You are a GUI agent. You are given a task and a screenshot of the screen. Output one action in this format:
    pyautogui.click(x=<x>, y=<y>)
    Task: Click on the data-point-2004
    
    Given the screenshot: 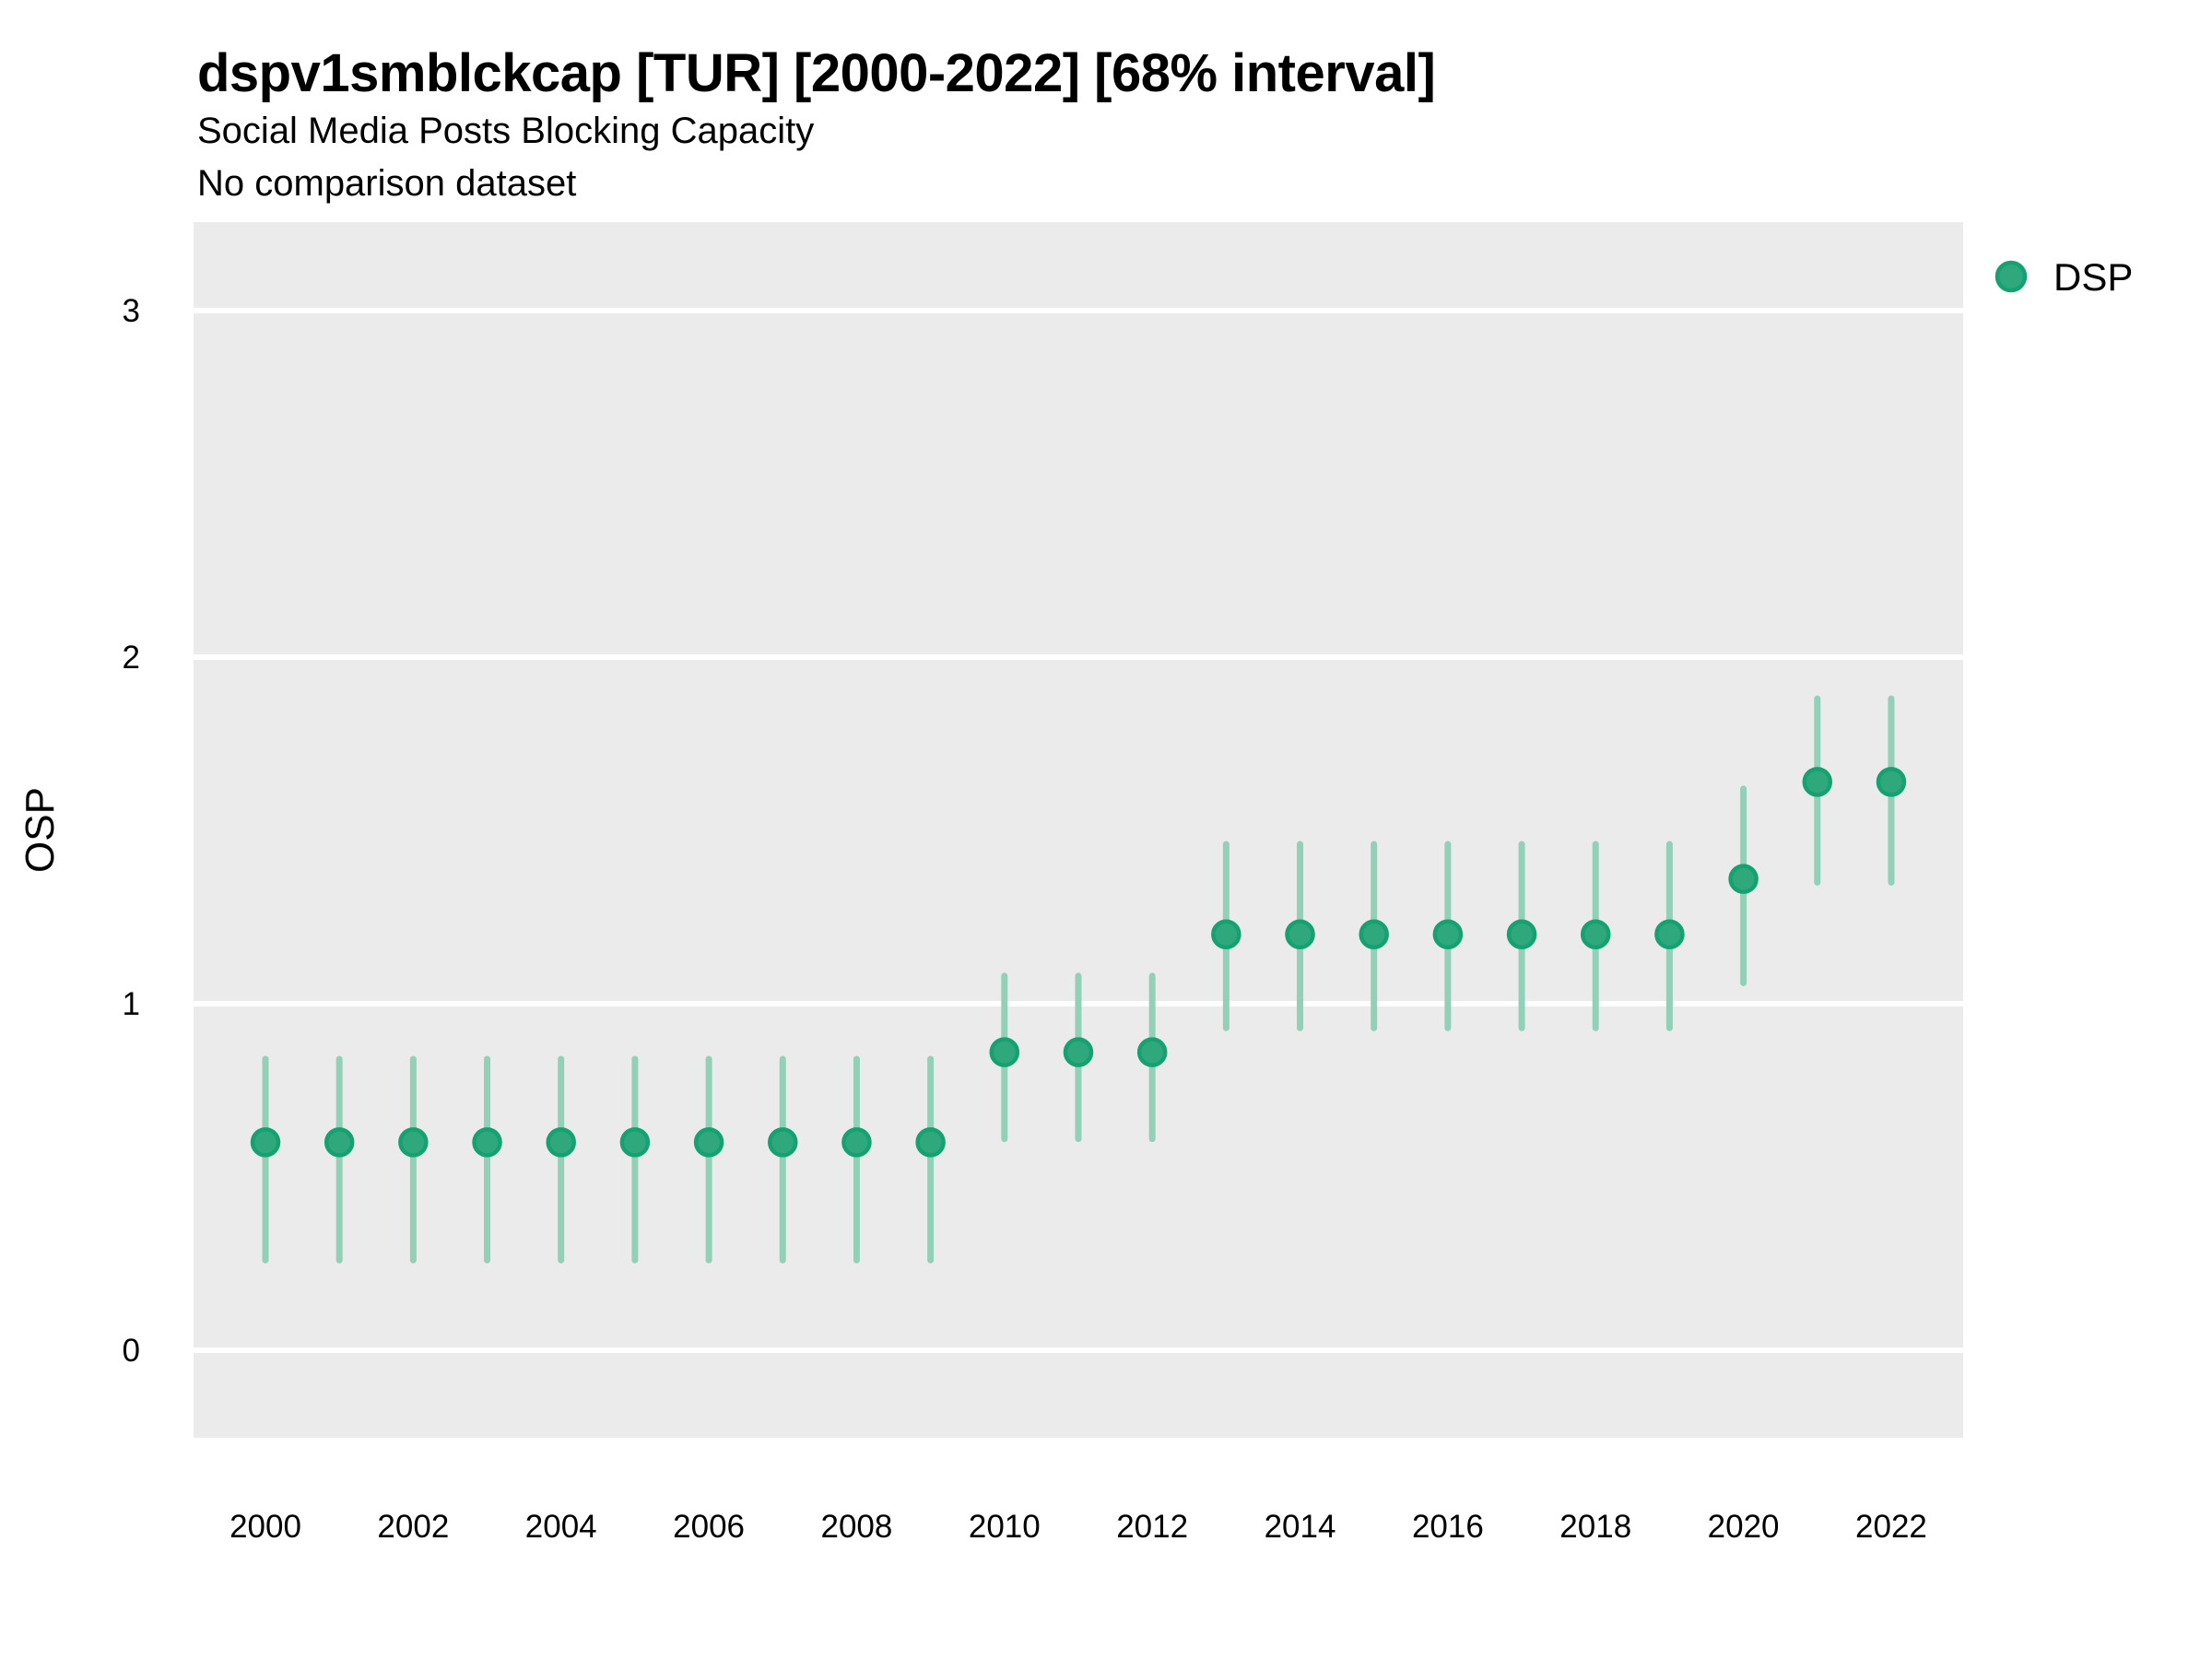 What is the action you would take?
    pyautogui.click(x=561, y=1142)
    